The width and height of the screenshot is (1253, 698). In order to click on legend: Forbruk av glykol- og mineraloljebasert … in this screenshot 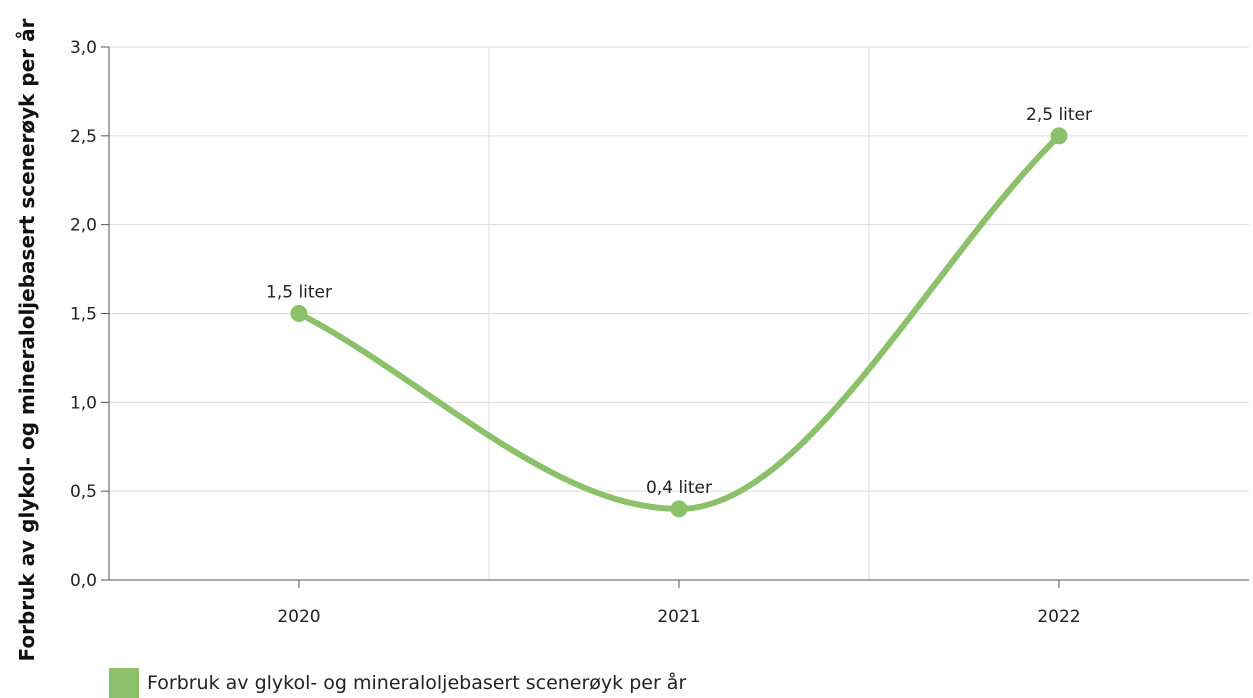, I will do `click(397, 683)`.